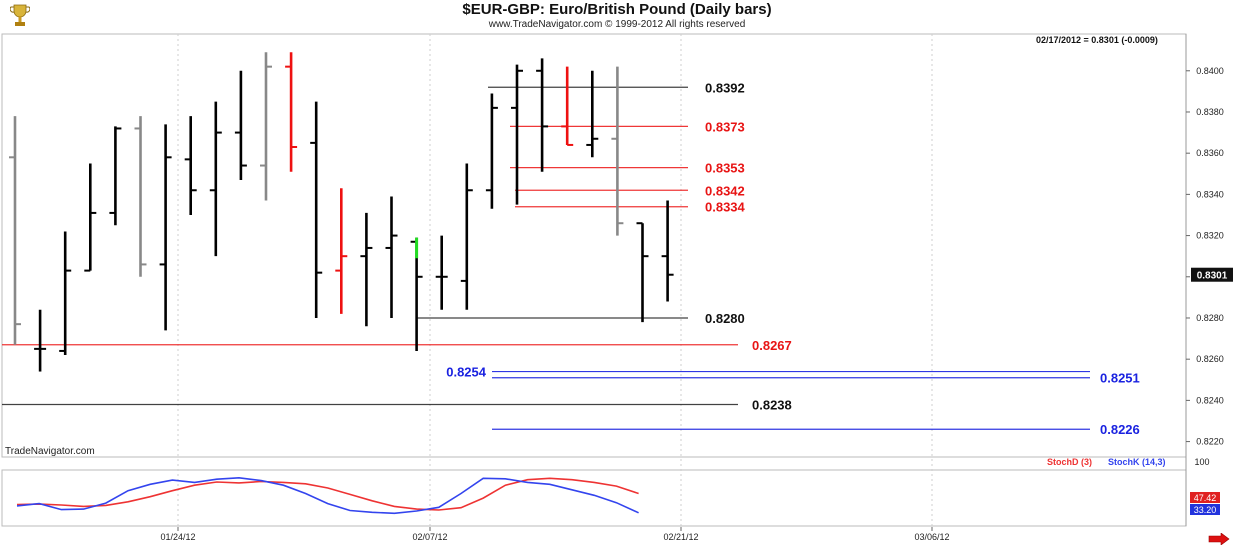 This screenshot has width=1234, height=550. What do you see at coordinates (725, 87) in the screenshot?
I see `level-label: 0.8392` at bounding box center [725, 87].